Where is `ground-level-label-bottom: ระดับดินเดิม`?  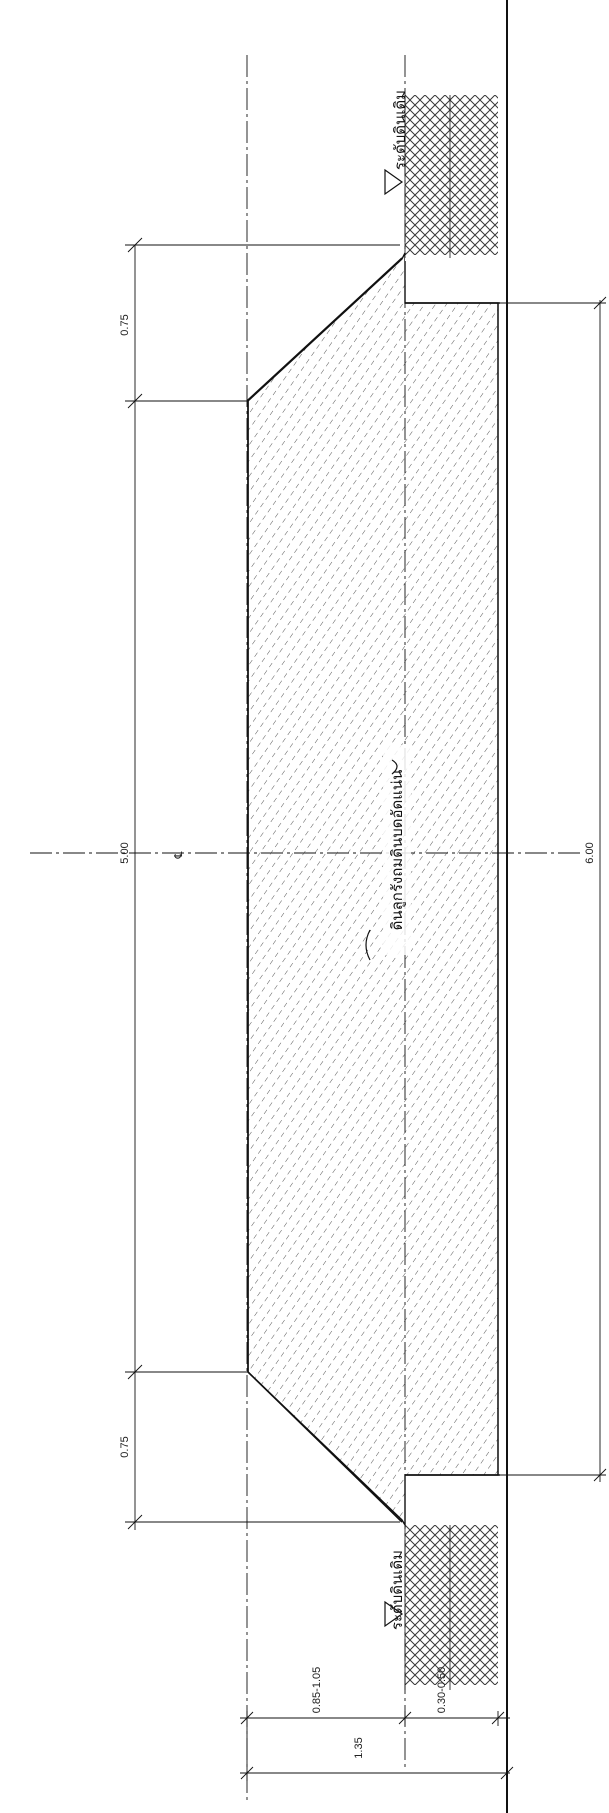
ground-level-label-bottom: ระดับดินเดิม is located at coordinates (397, 1590).